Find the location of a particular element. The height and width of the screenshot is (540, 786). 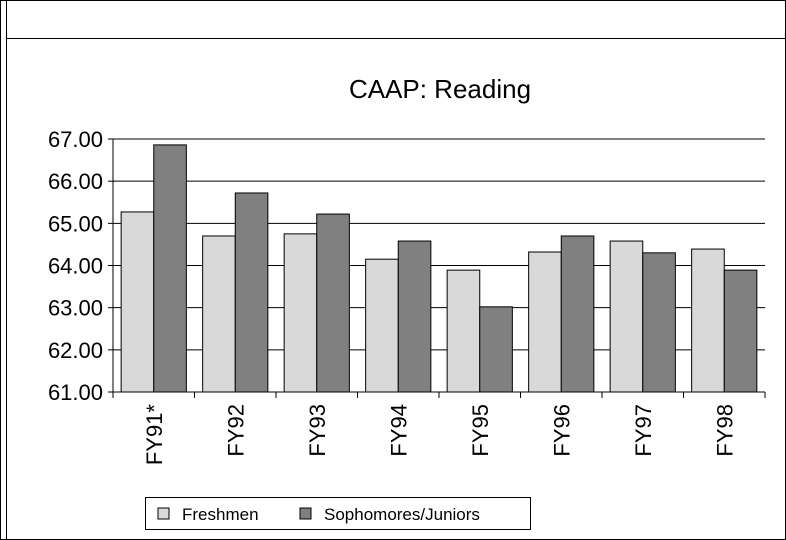

x-tick-label: FY96 is located at coordinates (561, 430).